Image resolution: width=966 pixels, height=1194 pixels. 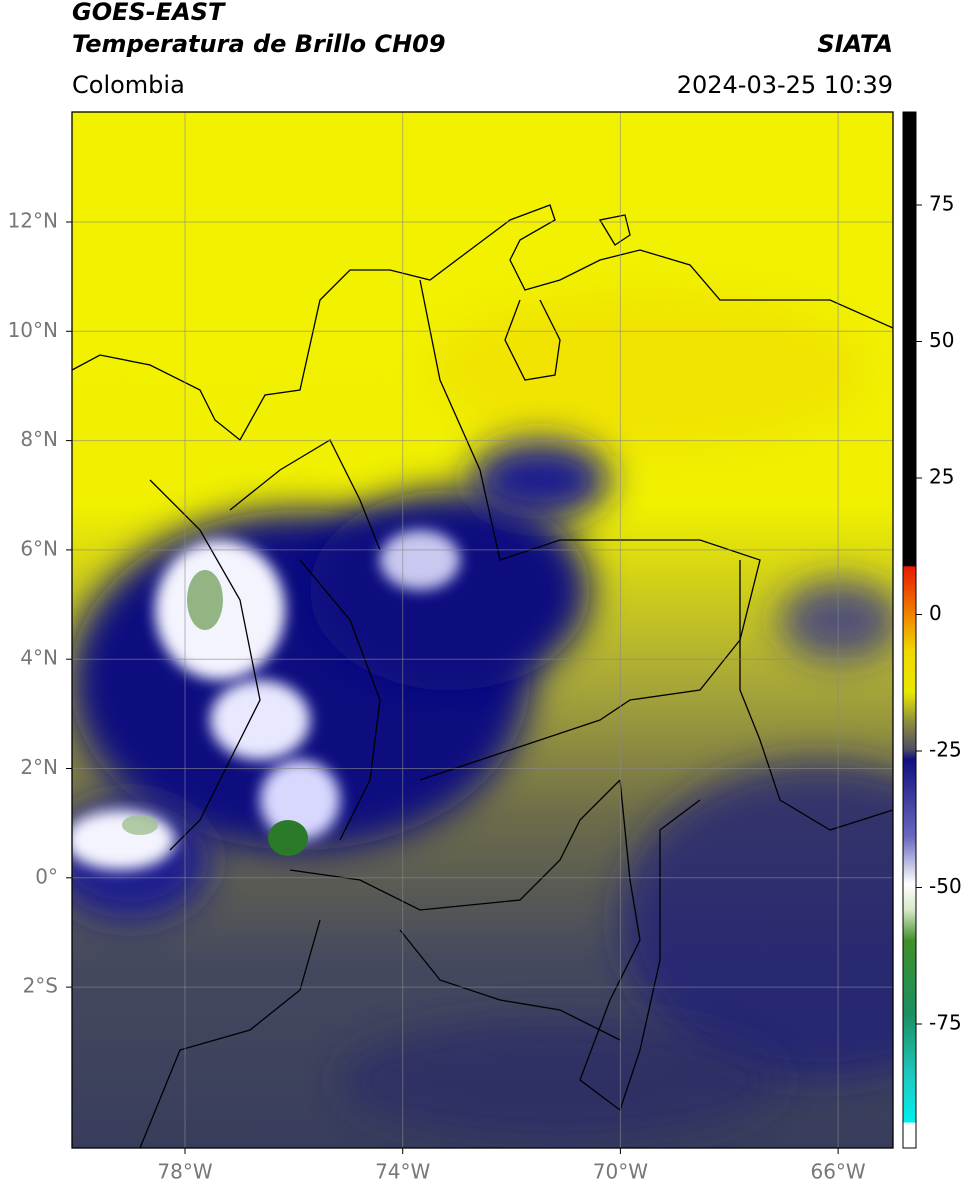 What do you see at coordinates (941, 204) in the screenshot?
I see `colorbar-label: 75` at bounding box center [941, 204].